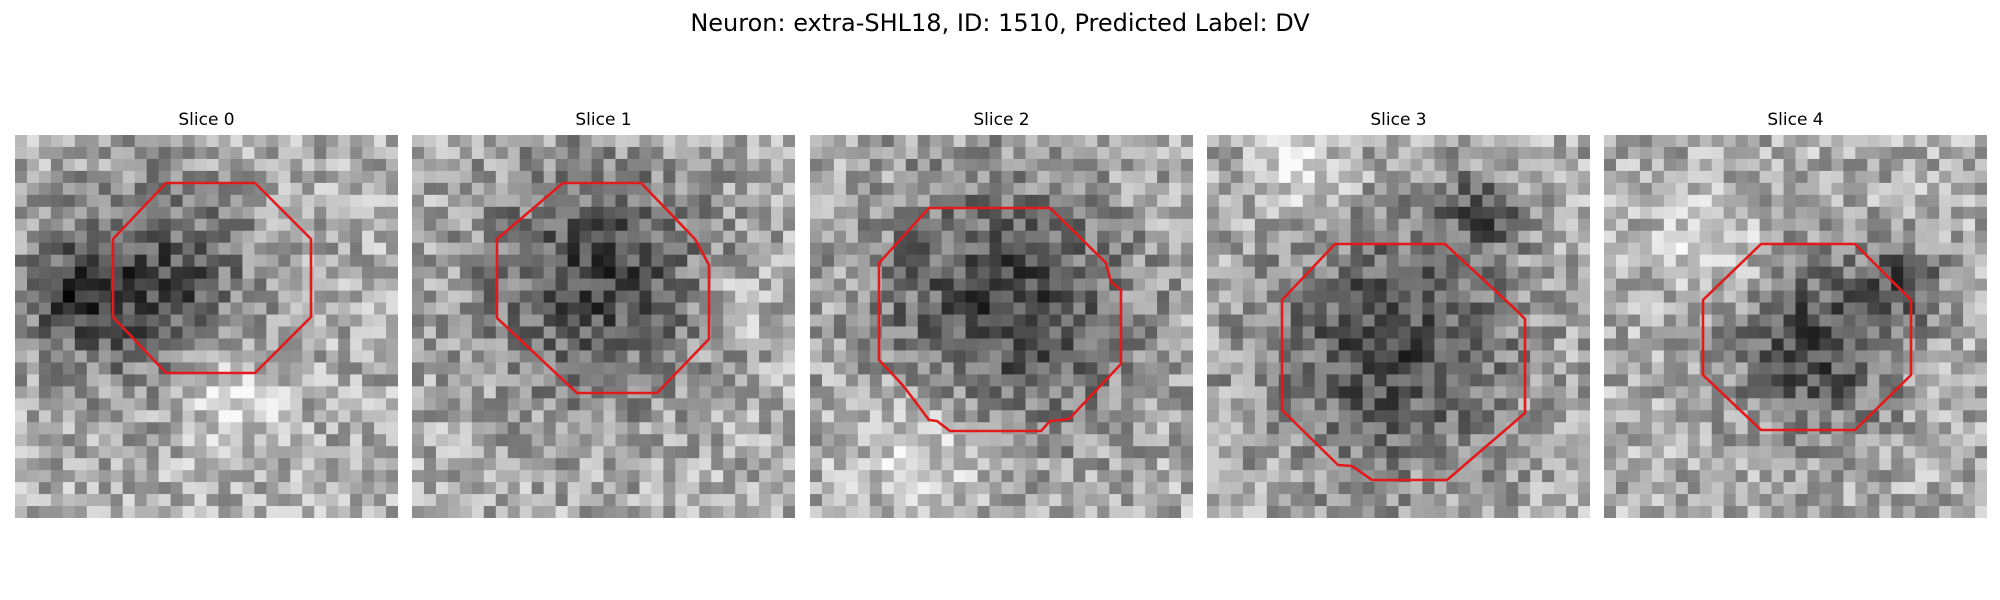 This screenshot has width=2000, height=600. I want to click on slice-title-0: Slice 0, so click(206, 120).